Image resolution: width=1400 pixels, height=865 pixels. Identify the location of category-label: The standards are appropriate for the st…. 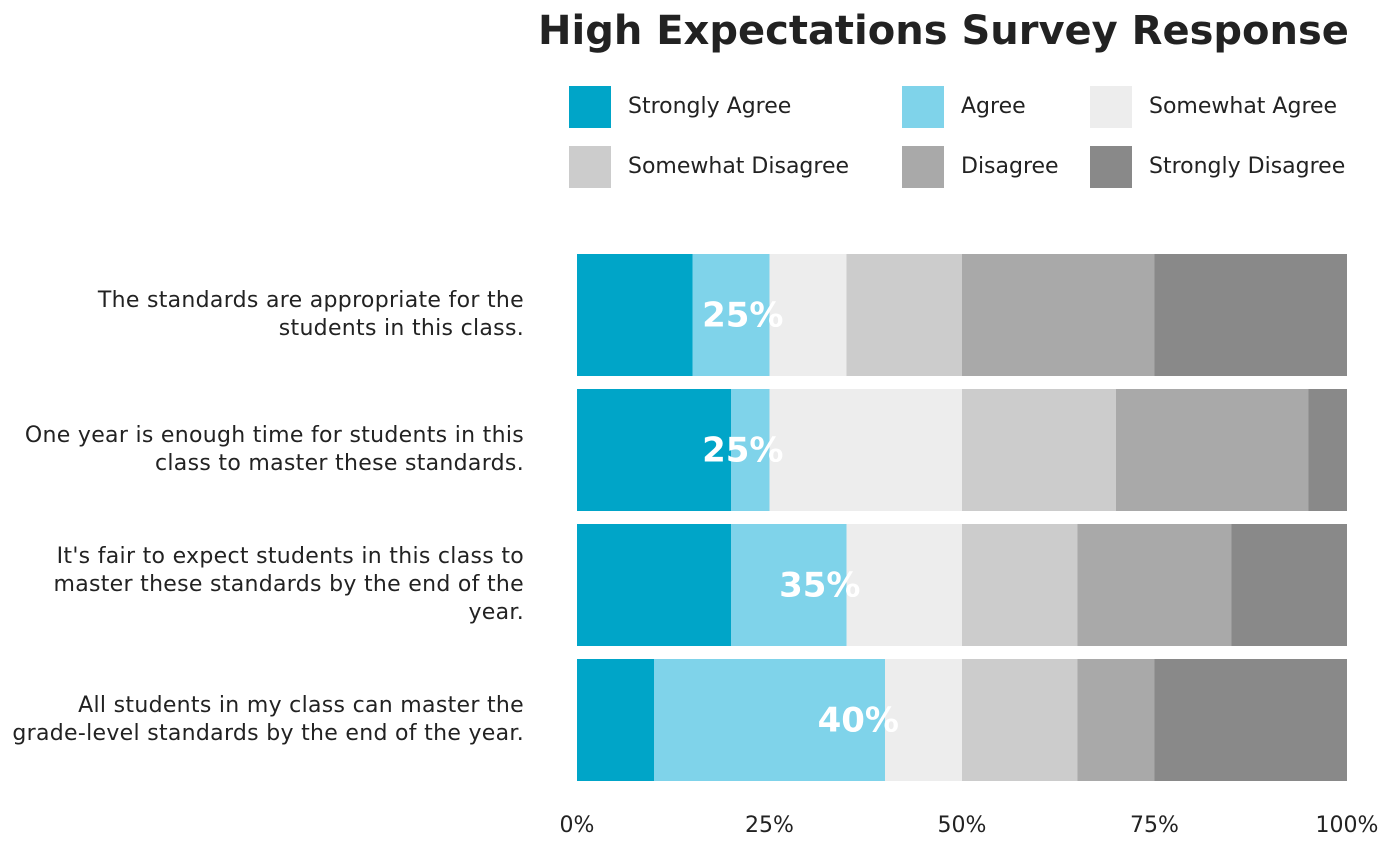
(310, 314).